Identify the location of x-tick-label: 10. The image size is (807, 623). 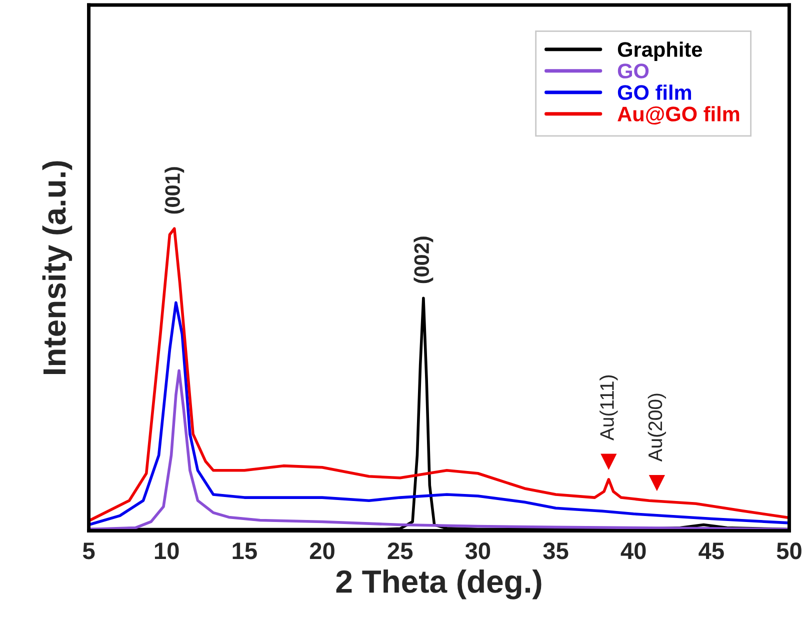
(166, 551).